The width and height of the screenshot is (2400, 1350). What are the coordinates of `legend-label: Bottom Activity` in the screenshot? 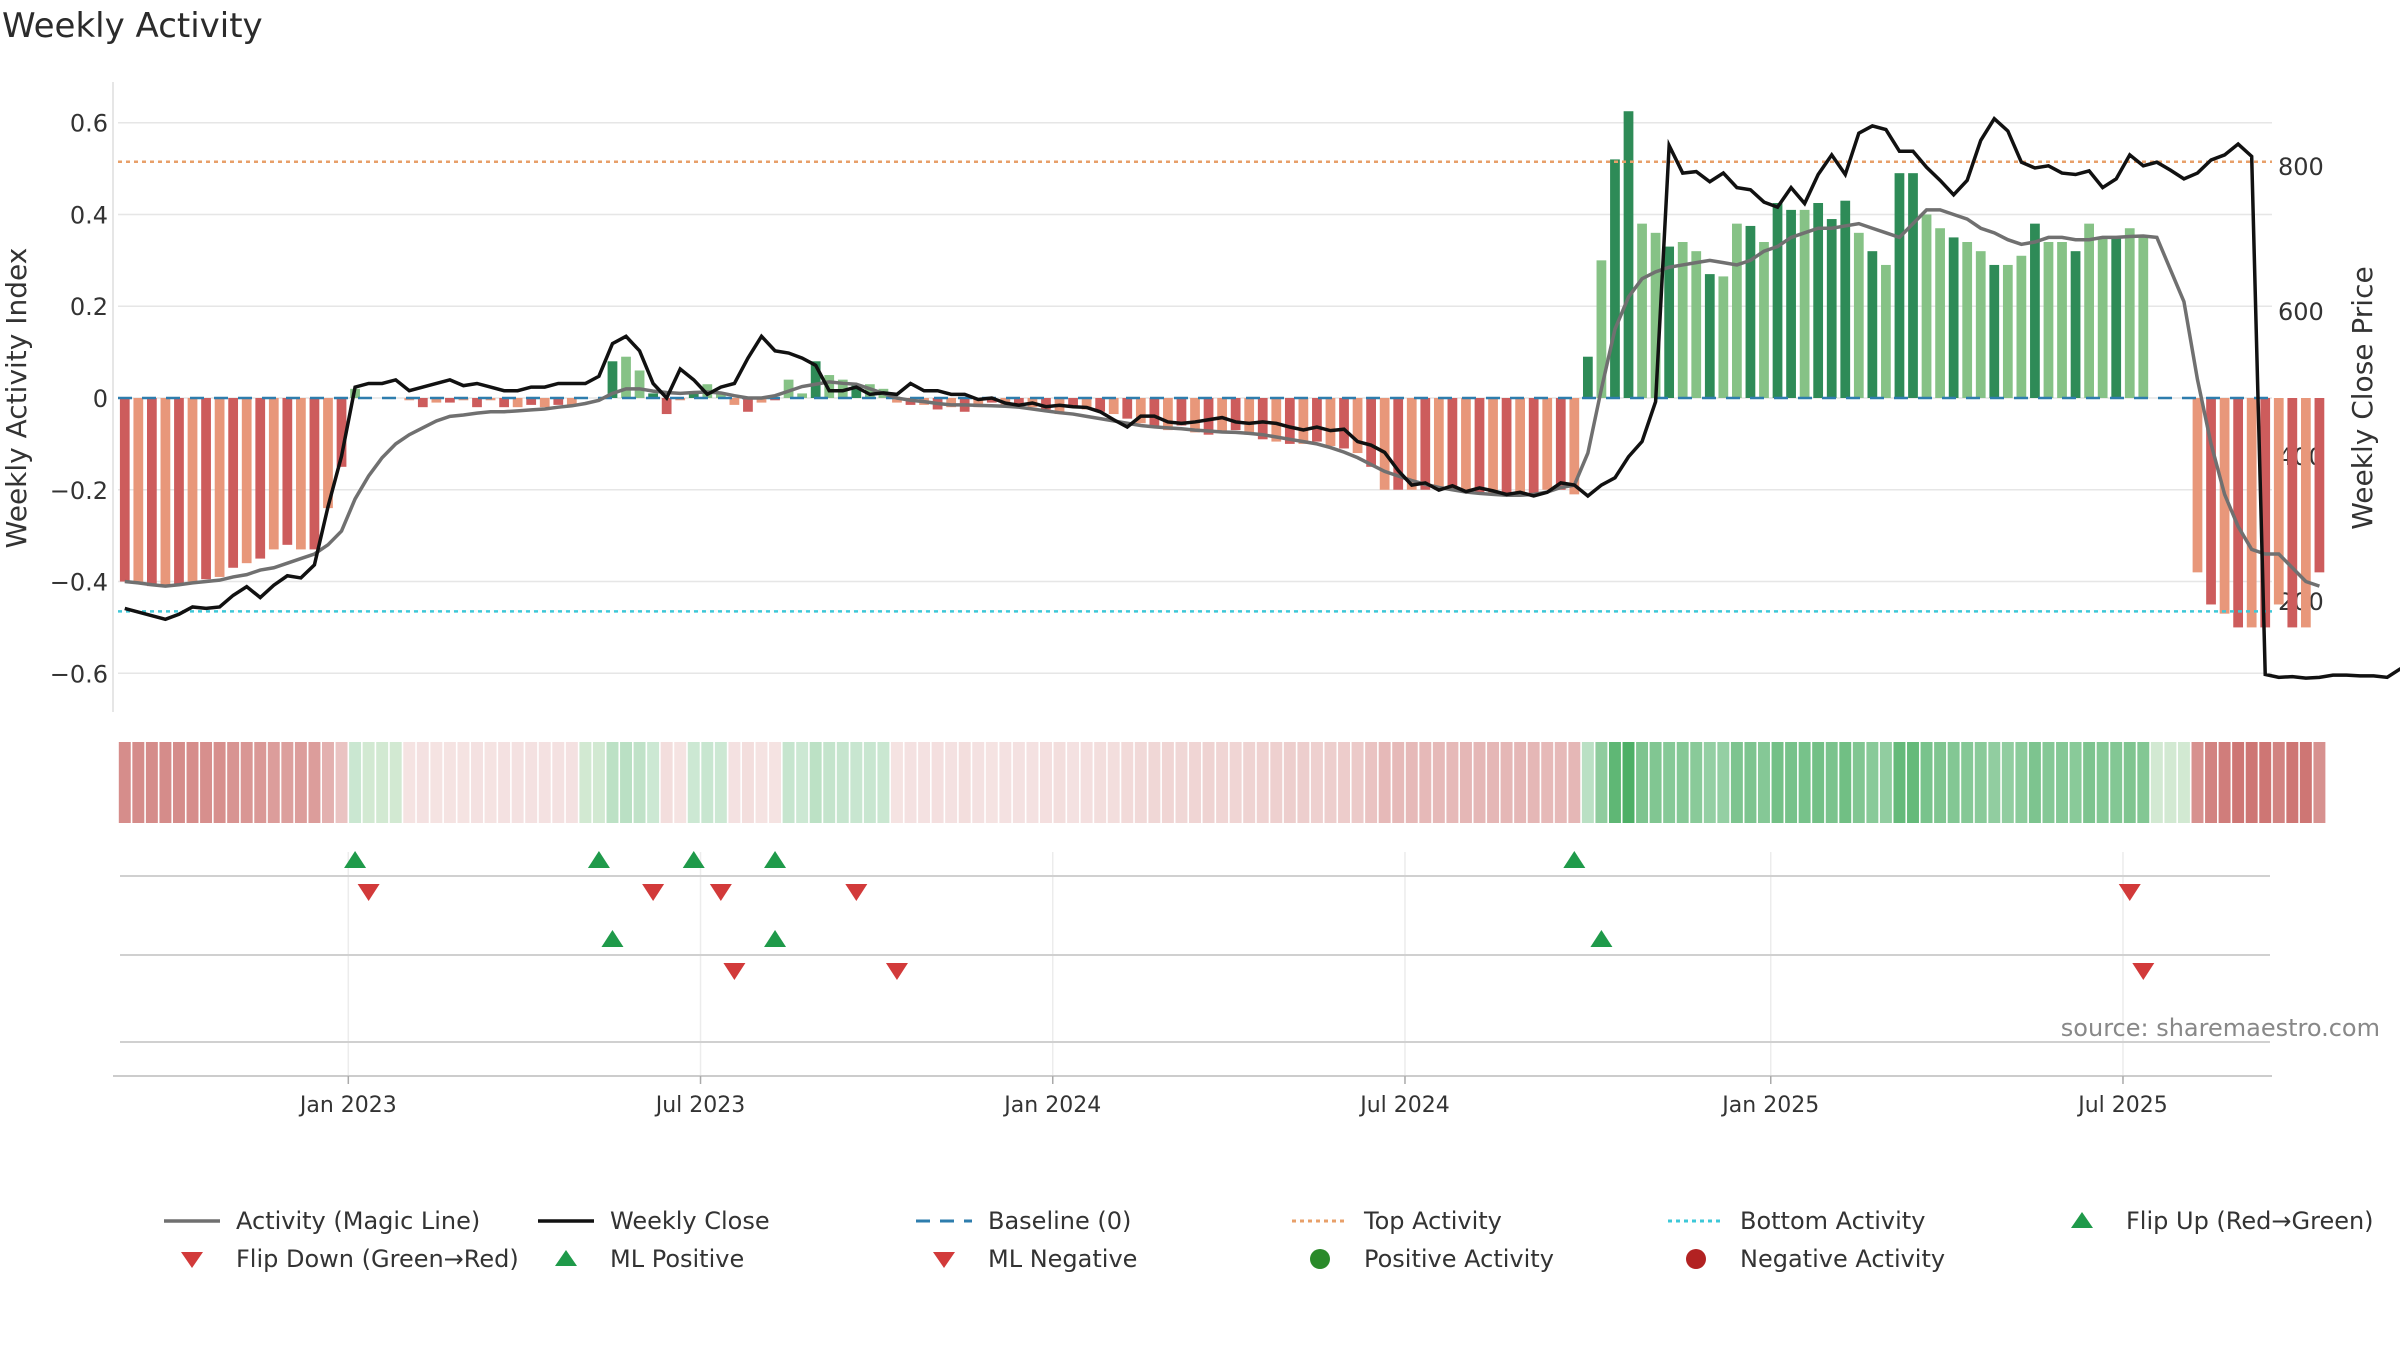 It's located at (1833, 1221).